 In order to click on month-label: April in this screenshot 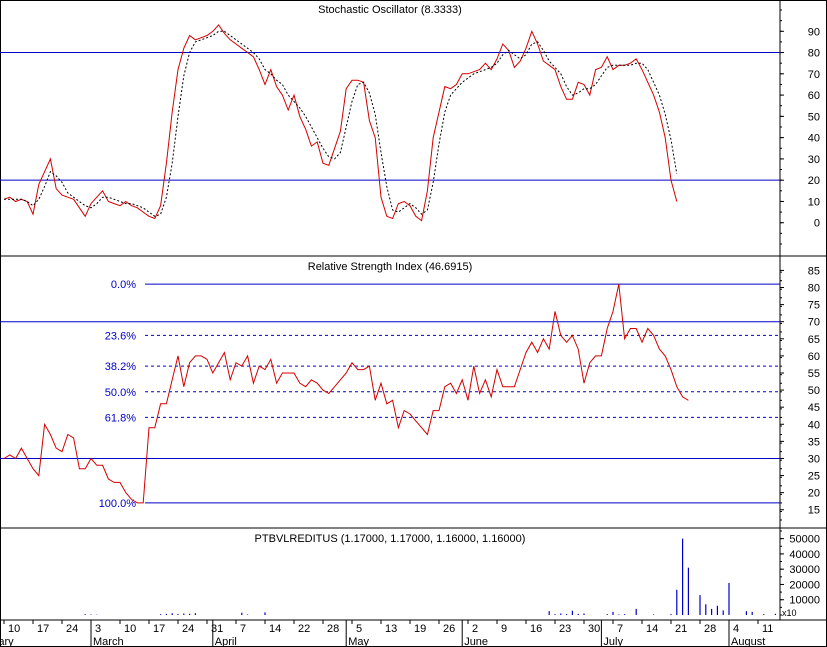, I will do `click(226, 641)`.